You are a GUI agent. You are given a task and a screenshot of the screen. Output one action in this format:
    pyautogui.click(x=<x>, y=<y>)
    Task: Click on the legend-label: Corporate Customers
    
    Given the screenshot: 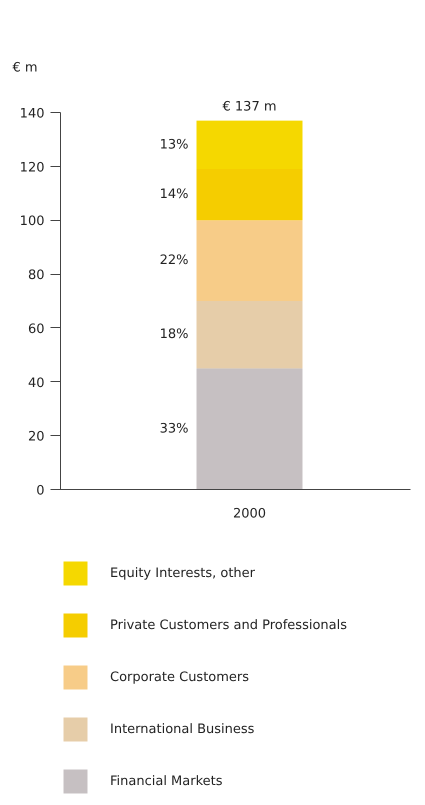 What is the action you would take?
    pyautogui.click(x=180, y=677)
    